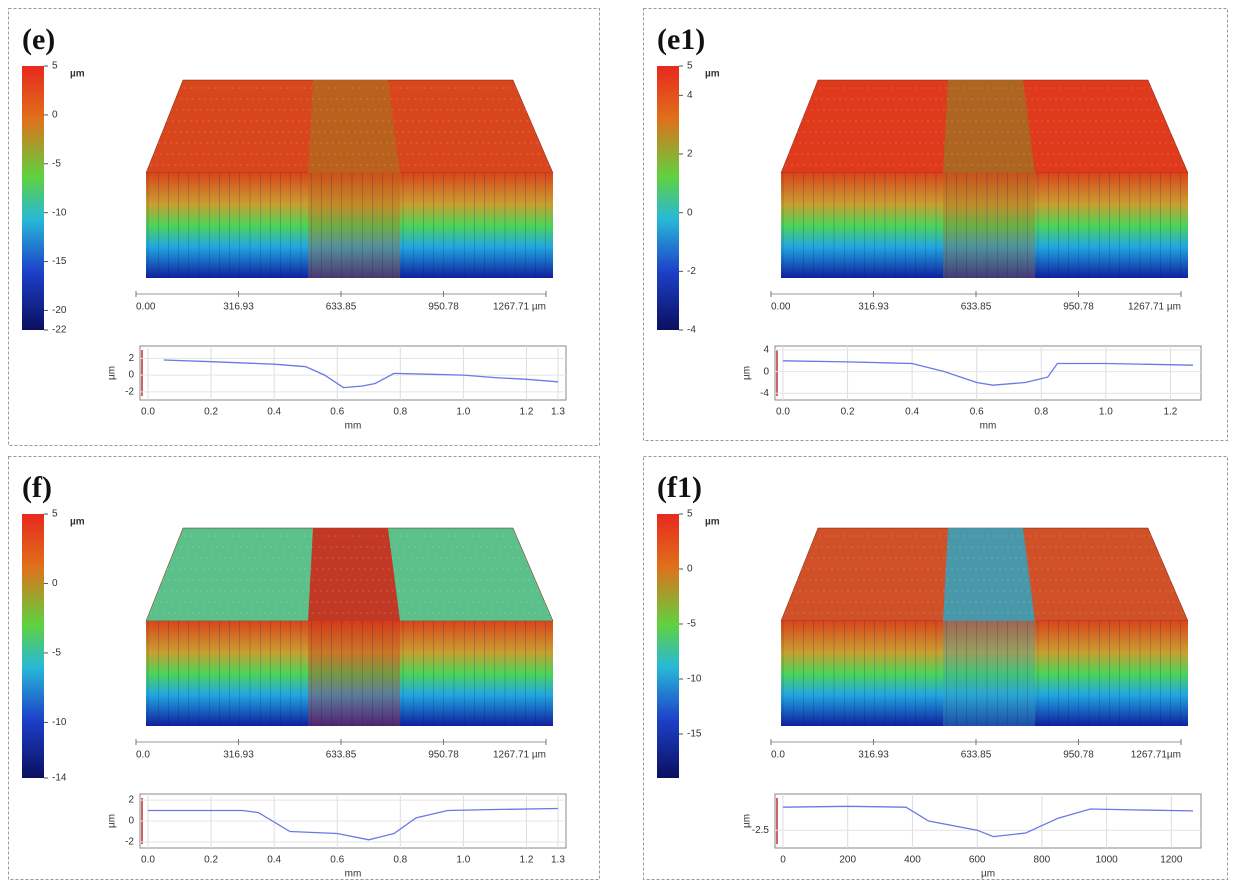  I want to click on profile-x-tick-label: 1000, so click(1106, 860).